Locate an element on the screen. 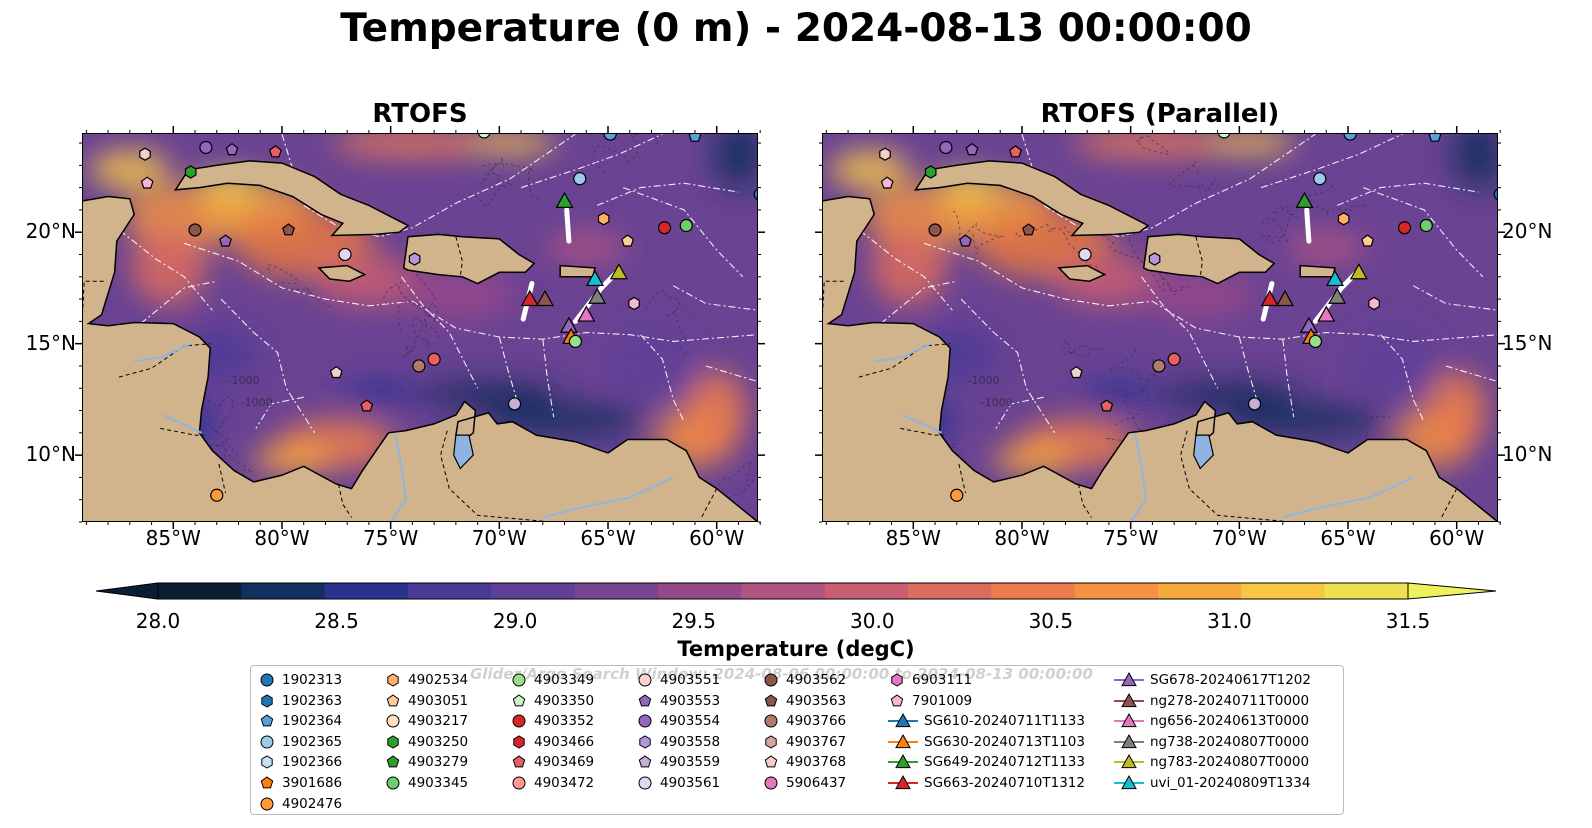 The width and height of the screenshot is (1592, 828). legend-label: 4903349 is located at coordinates (564, 680).